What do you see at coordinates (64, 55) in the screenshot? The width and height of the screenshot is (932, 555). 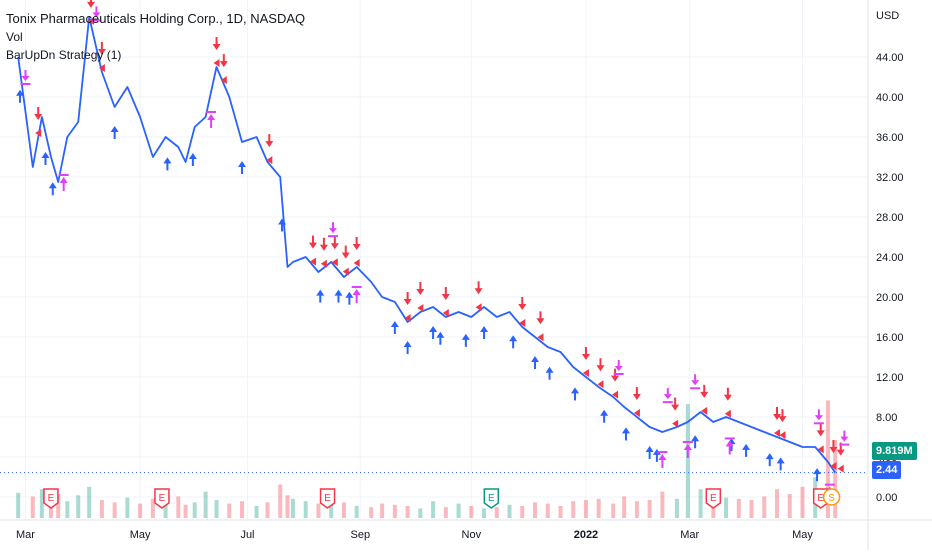 I see `strategy-indicator-label: BarUpDn Strategy (1)` at bounding box center [64, 55].